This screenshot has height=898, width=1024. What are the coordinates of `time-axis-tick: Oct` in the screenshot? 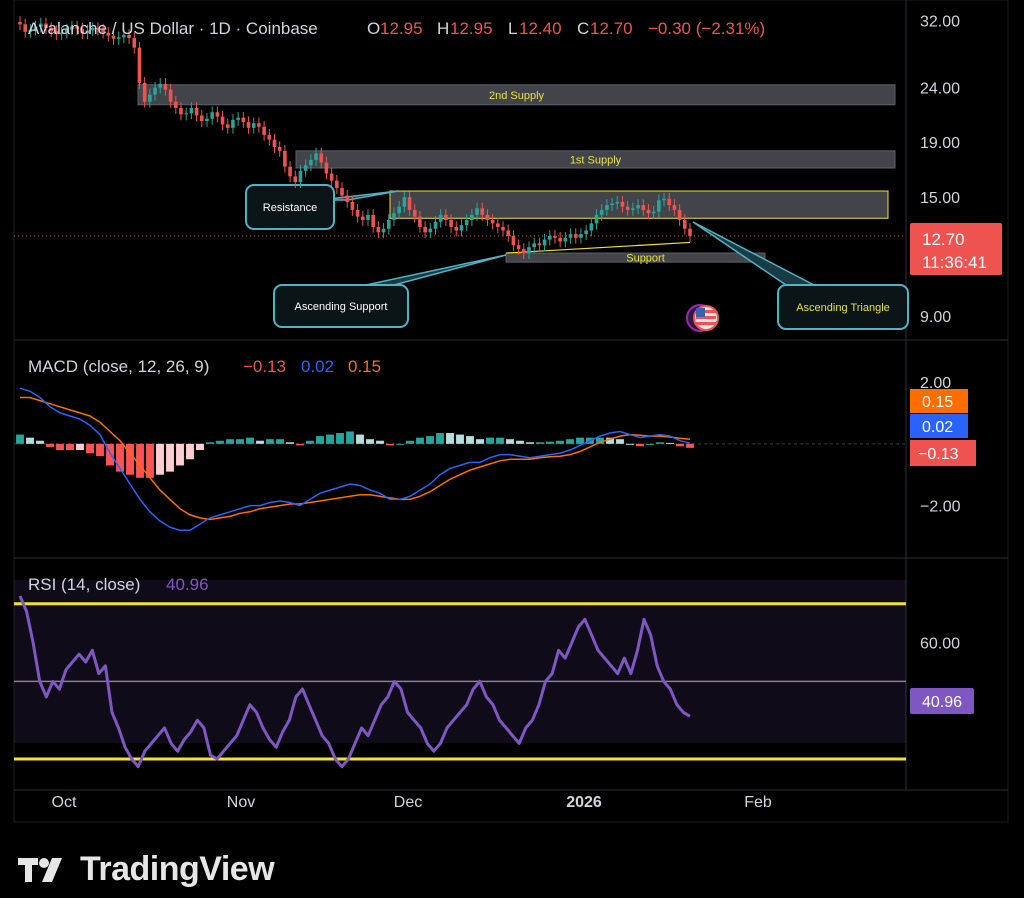 It's located at (64, 802).